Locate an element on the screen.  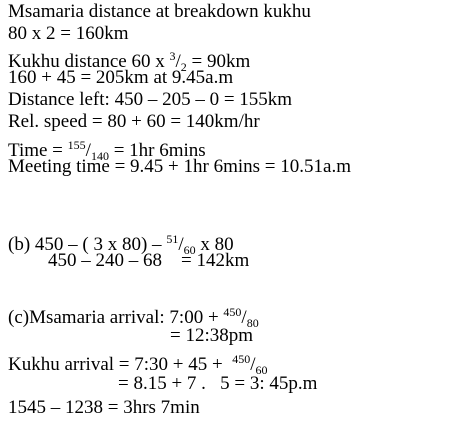
text-line: Msamaria distance at breakdown kukhu is located at coordinates (159, 12).